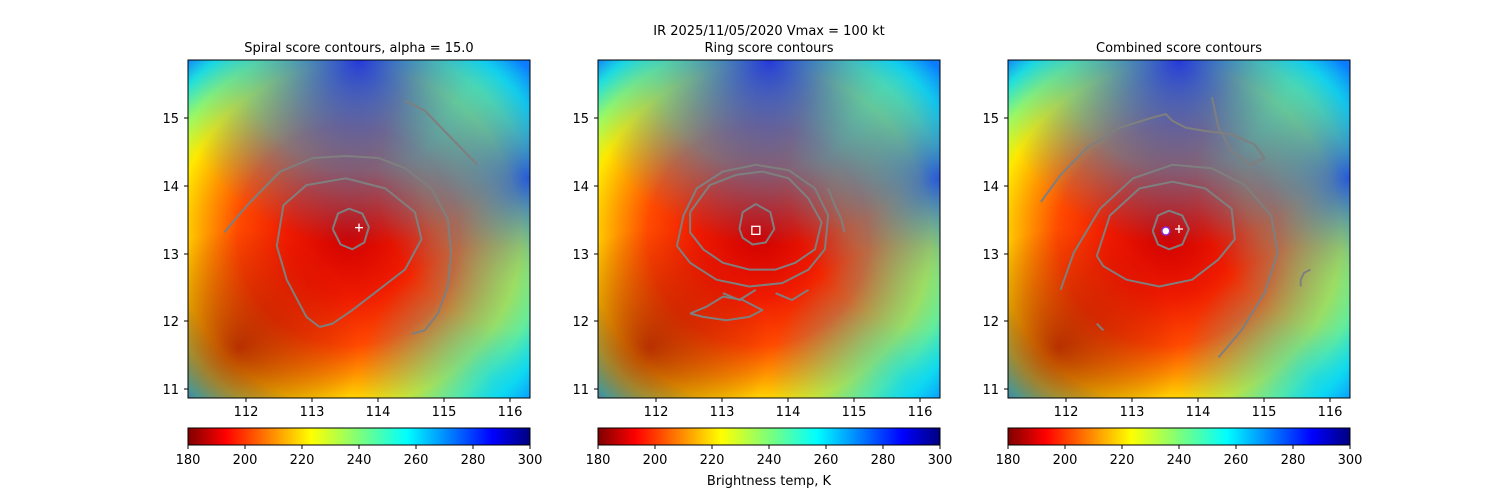 This screenshot has height=500, width=1500. I want to click on panel-title: Combined score contours, so click(1179, 48).